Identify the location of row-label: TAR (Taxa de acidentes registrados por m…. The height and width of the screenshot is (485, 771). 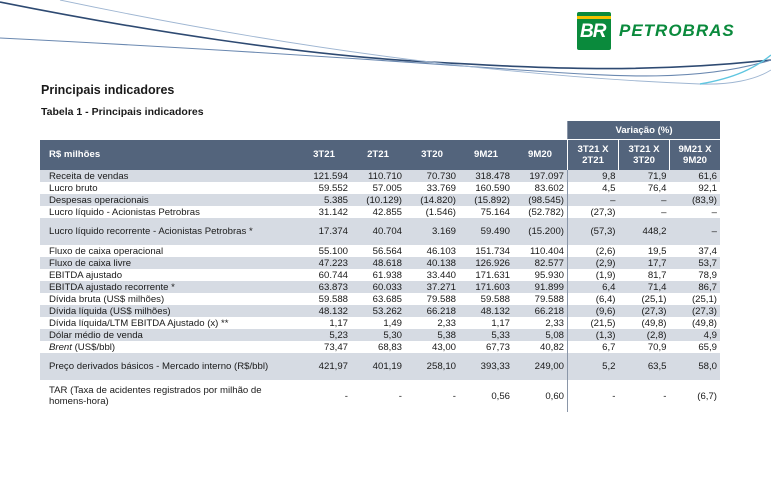
(155, 396).